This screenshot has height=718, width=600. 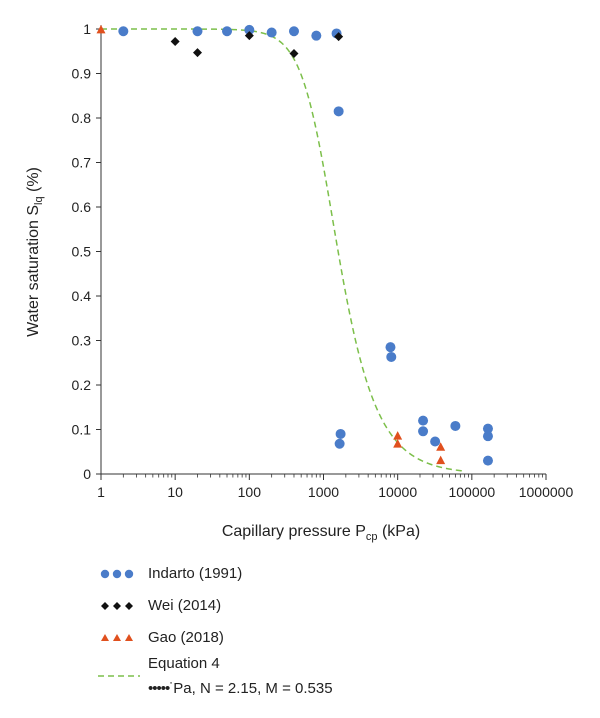 I want to click on legend-item-parameters: •••••˙Pa, N = 2.15, M = 0.535, so click(x=306, y=690).